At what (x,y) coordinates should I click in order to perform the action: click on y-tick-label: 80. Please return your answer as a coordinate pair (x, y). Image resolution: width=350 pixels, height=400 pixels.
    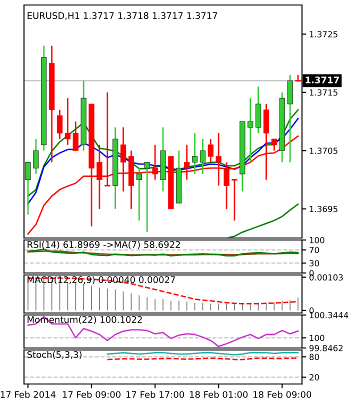
    Looking at the image, I should click on (314, 357).